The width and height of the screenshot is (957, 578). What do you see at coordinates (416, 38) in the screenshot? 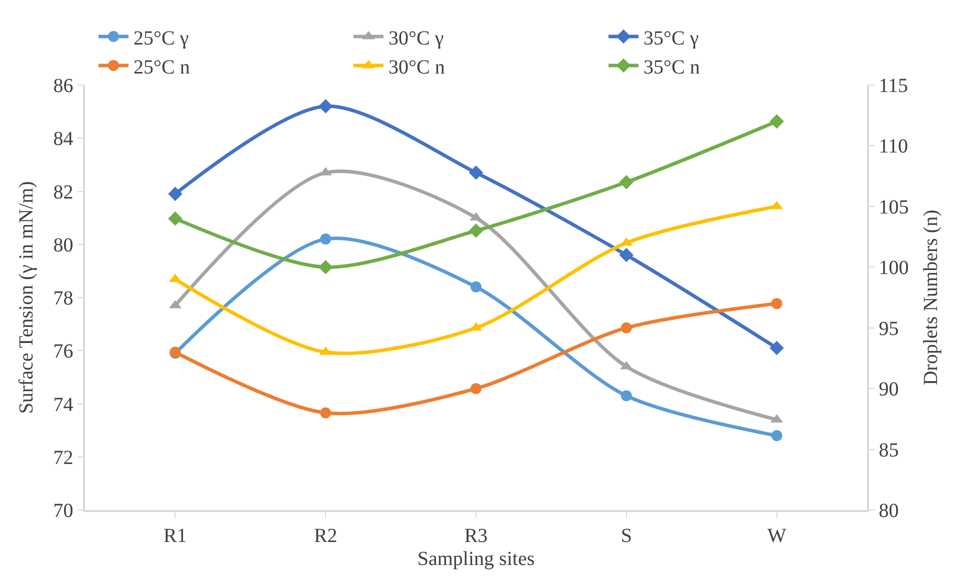
I see `legend-label: 30°C γ` at bounding box center [416, 38].